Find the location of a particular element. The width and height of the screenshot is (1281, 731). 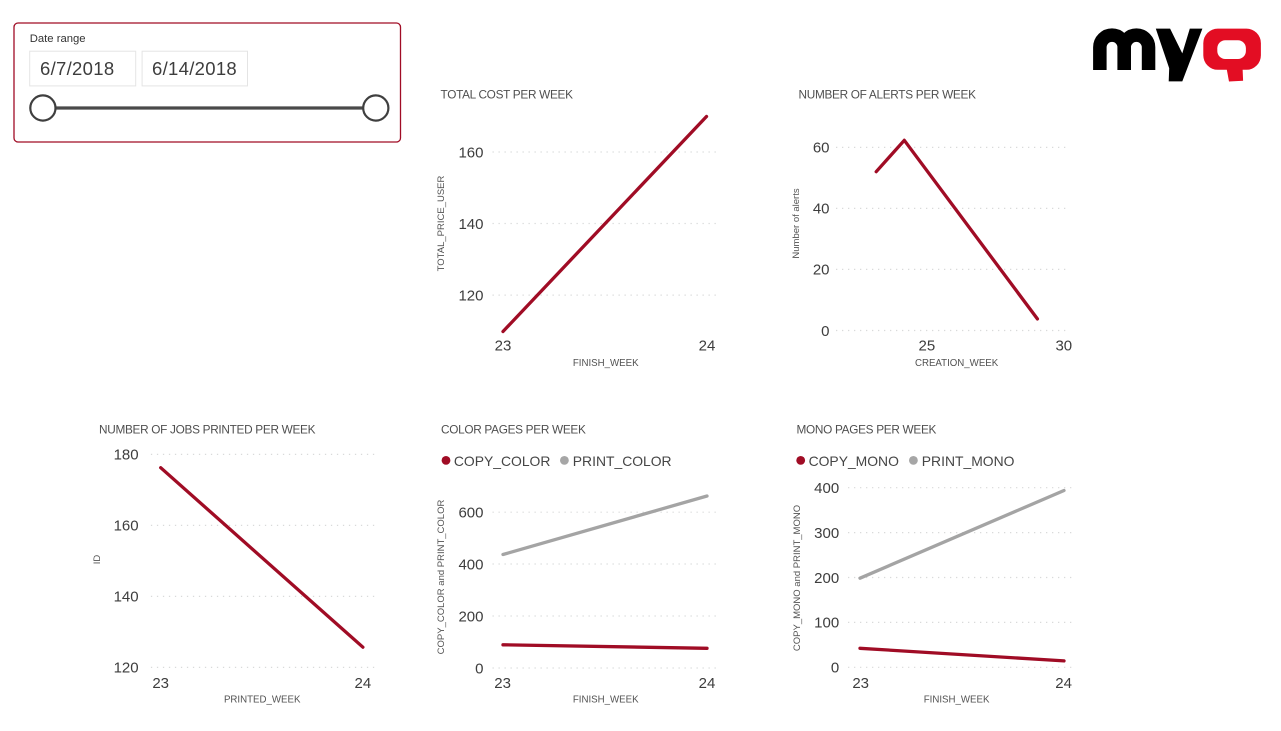

svg-text: 30 is located at coordinates (1063, 346).